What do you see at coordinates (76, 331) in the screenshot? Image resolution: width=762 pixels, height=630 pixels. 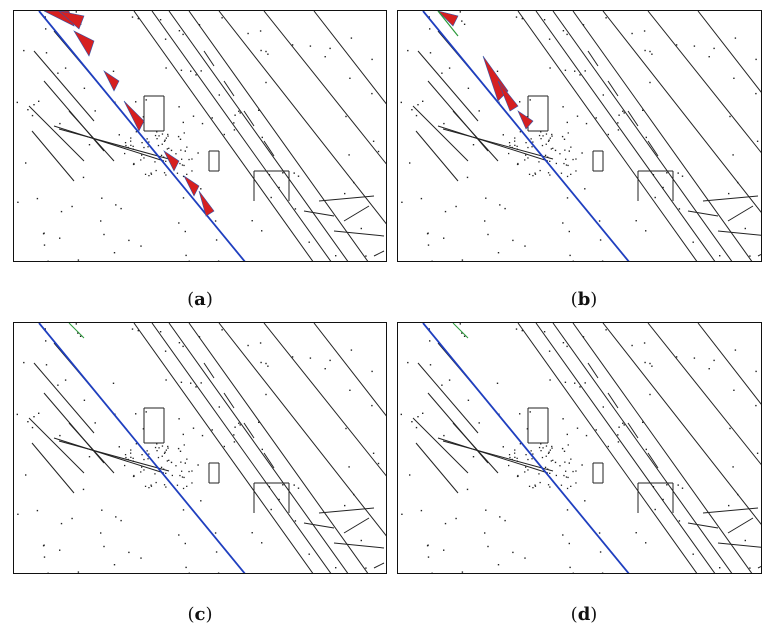 I see `accent-line` at bounding box center [76, 331].